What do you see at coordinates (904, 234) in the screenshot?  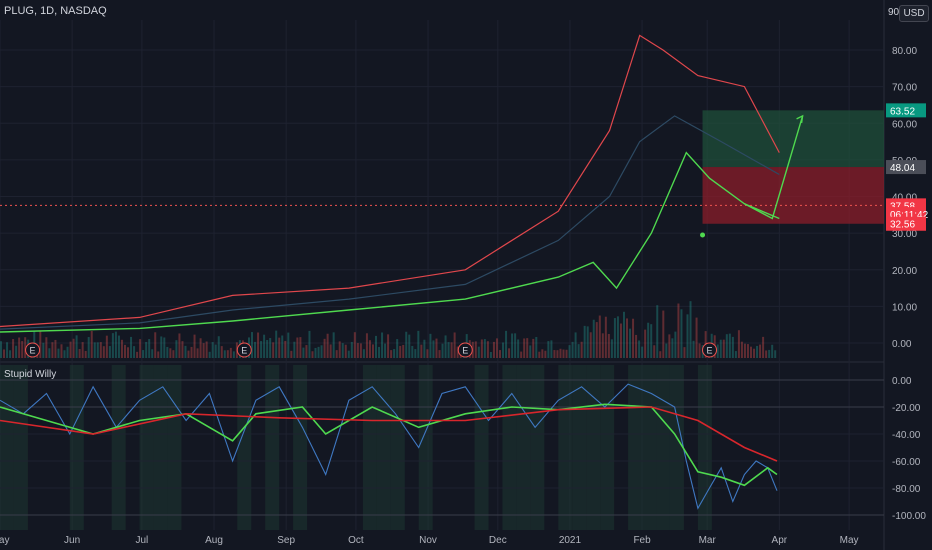 I see `y-tick-label: 30.00` at bounding box center [904, 234].